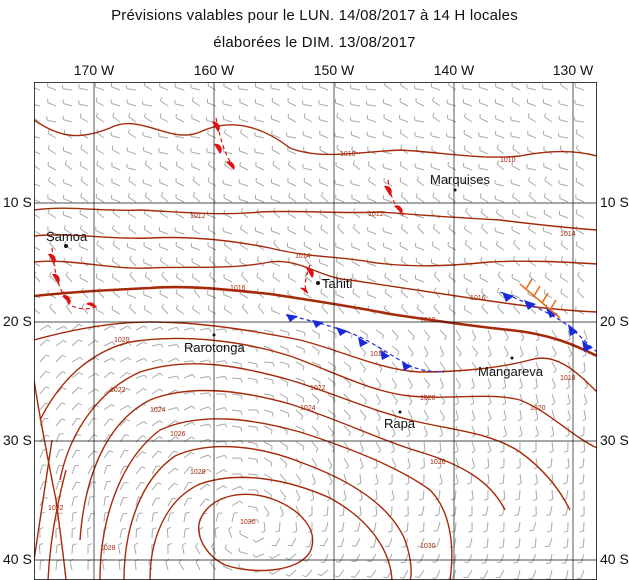 Image resolution: width=629 pixels, height=580 pixels. Describe the element at coordinates (438, 462) in the screenshot. I see `isobar-value-label: 1026` at that location.